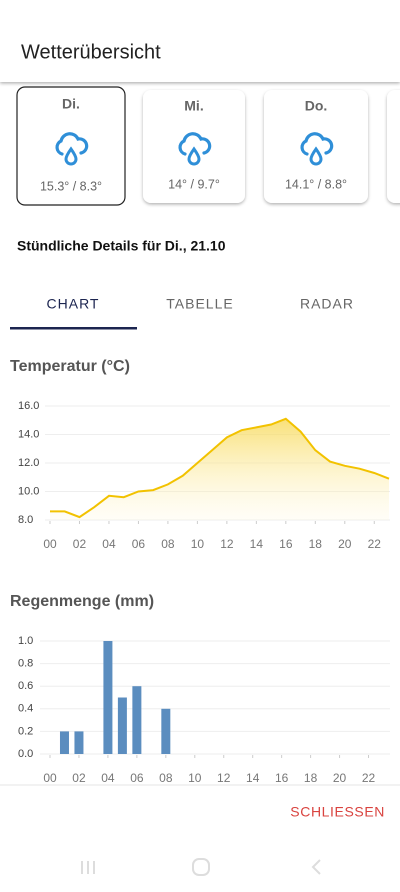 Image resolution: width=400 pixels, height=892 pixels. Describe the element at coordinates (316, 867) in the screenshot. I see `nav-back` at that location.